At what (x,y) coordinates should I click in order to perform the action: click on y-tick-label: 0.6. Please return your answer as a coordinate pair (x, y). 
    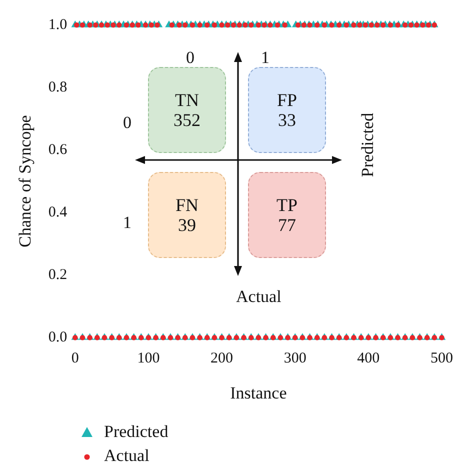
    Looking at the image, I should click on (58, 150).